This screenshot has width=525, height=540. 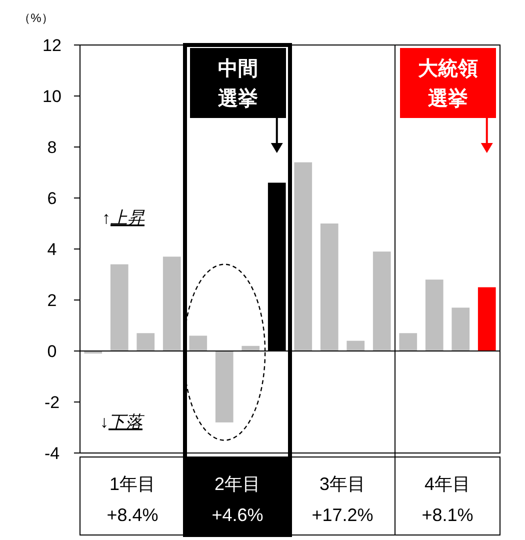 I want to click on annotation: 中間選挙, so click(x=238, y=84).